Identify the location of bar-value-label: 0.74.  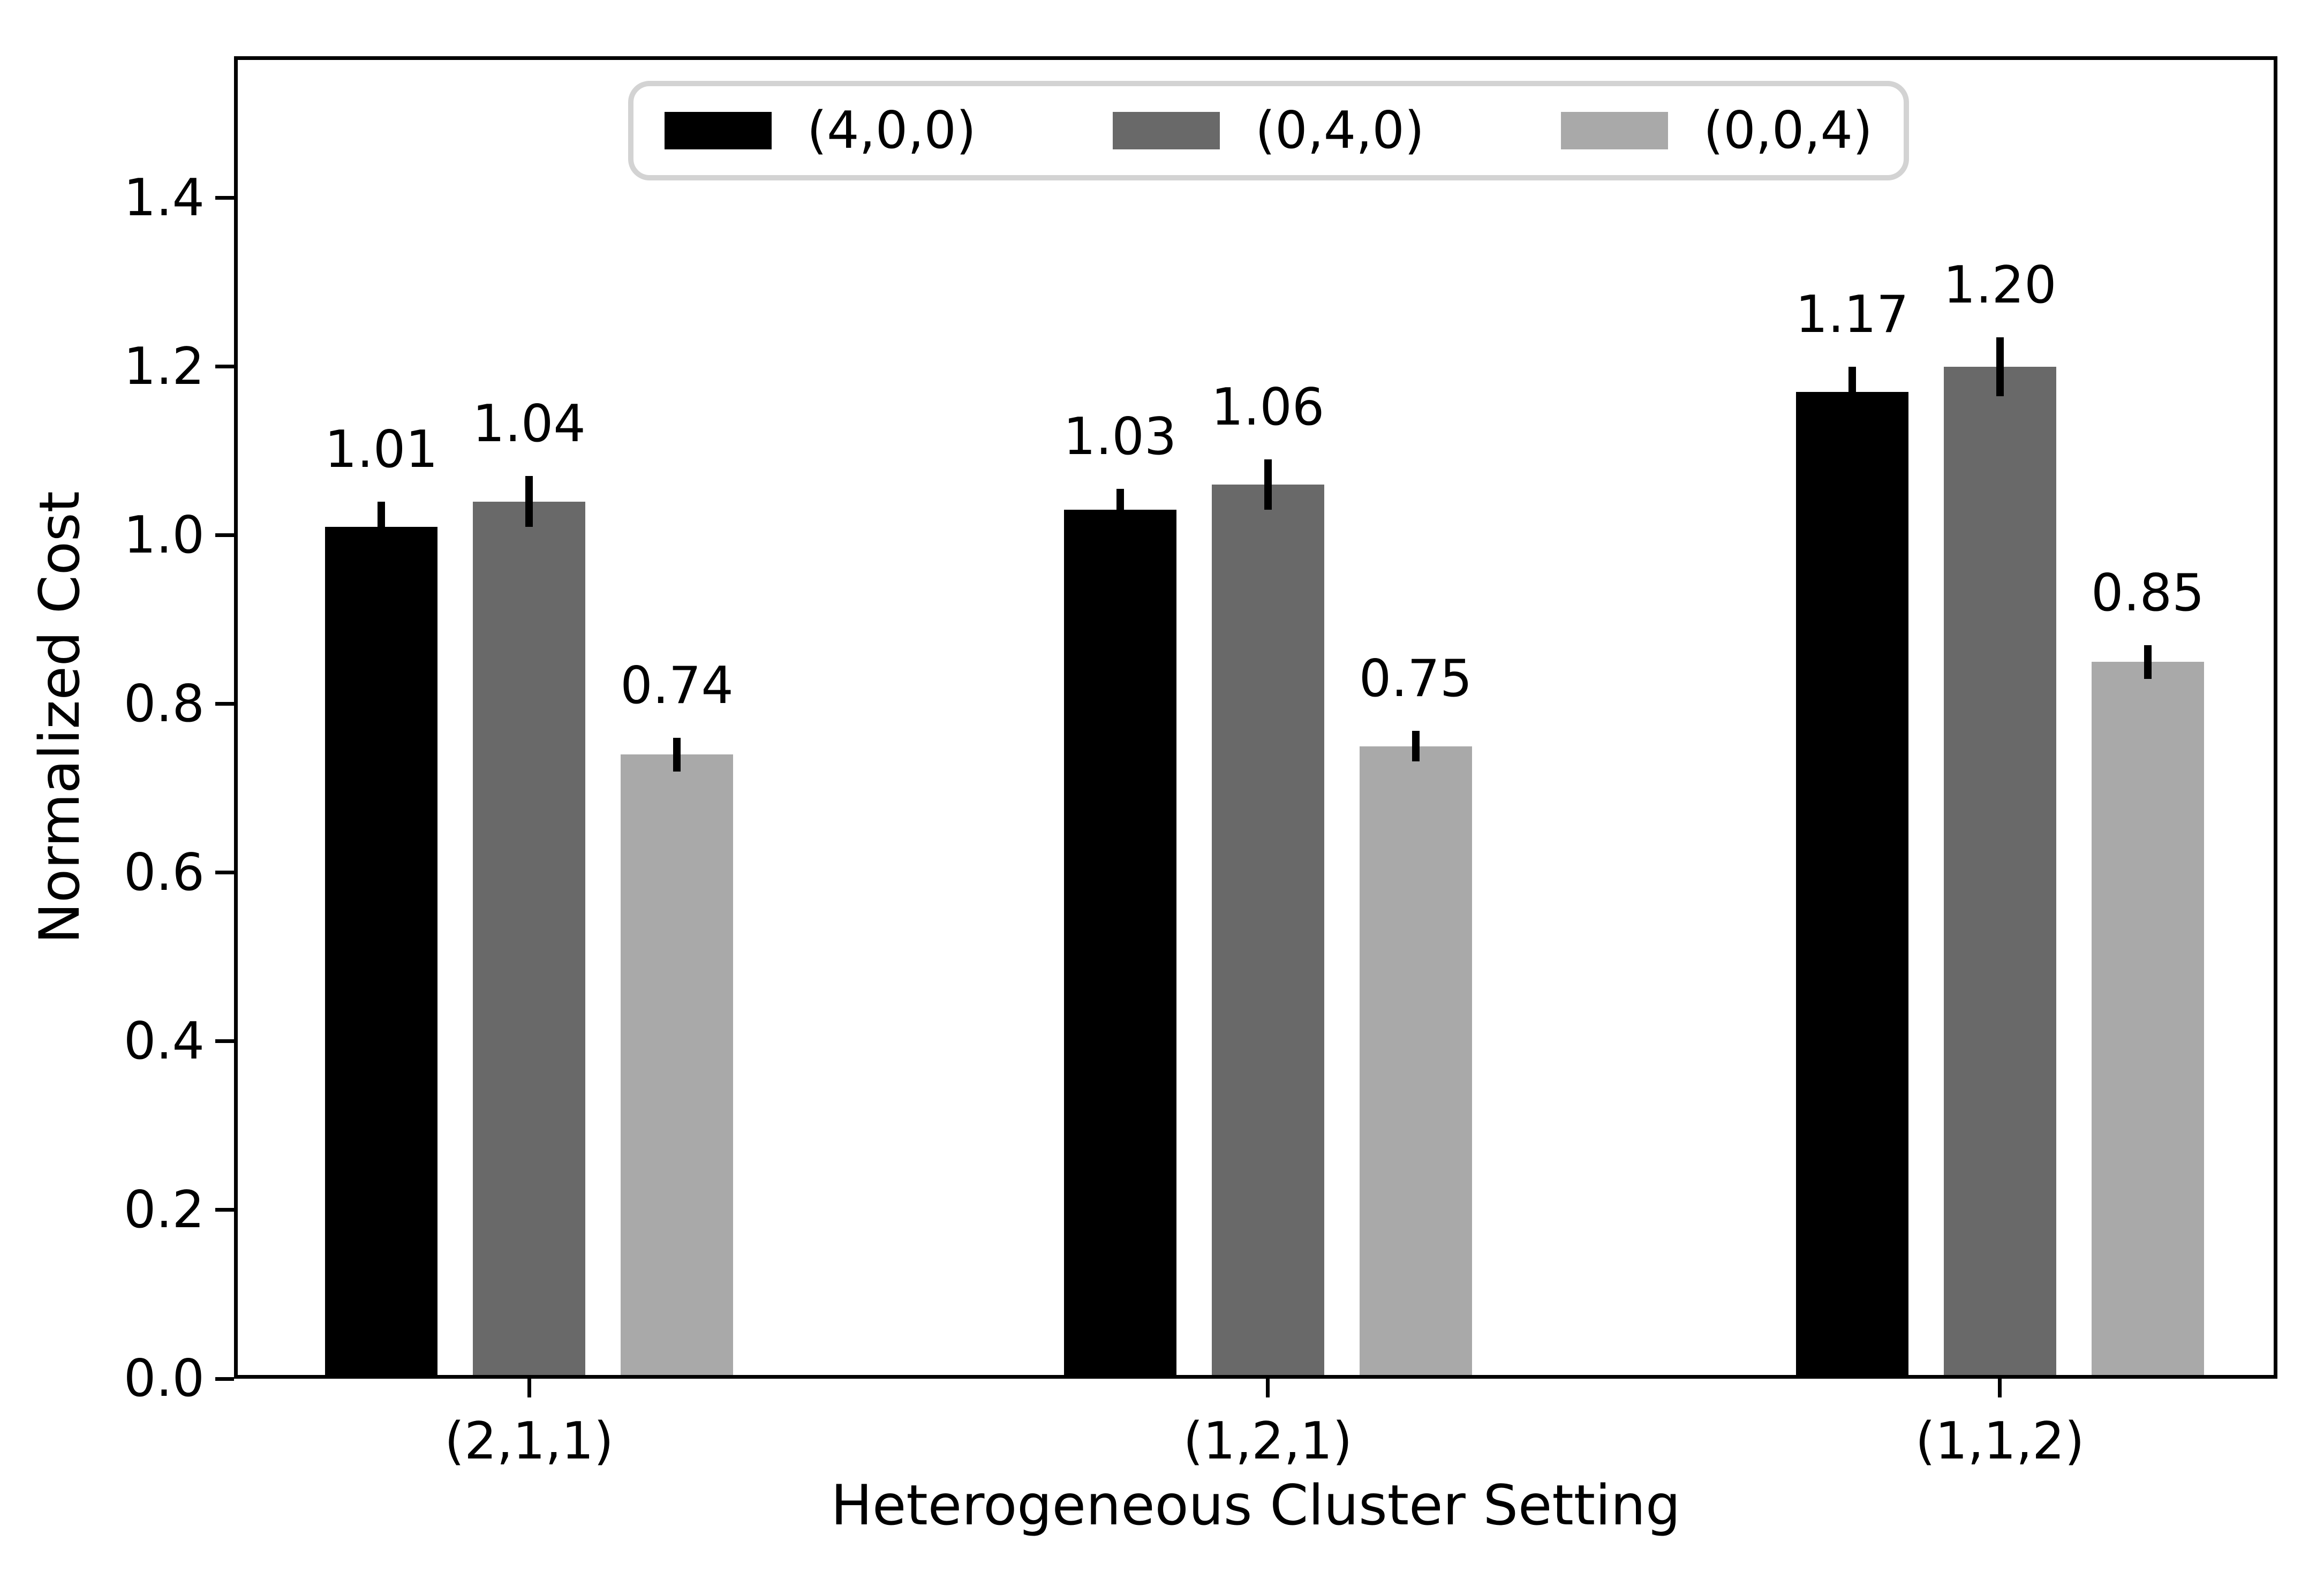
(677, 685).